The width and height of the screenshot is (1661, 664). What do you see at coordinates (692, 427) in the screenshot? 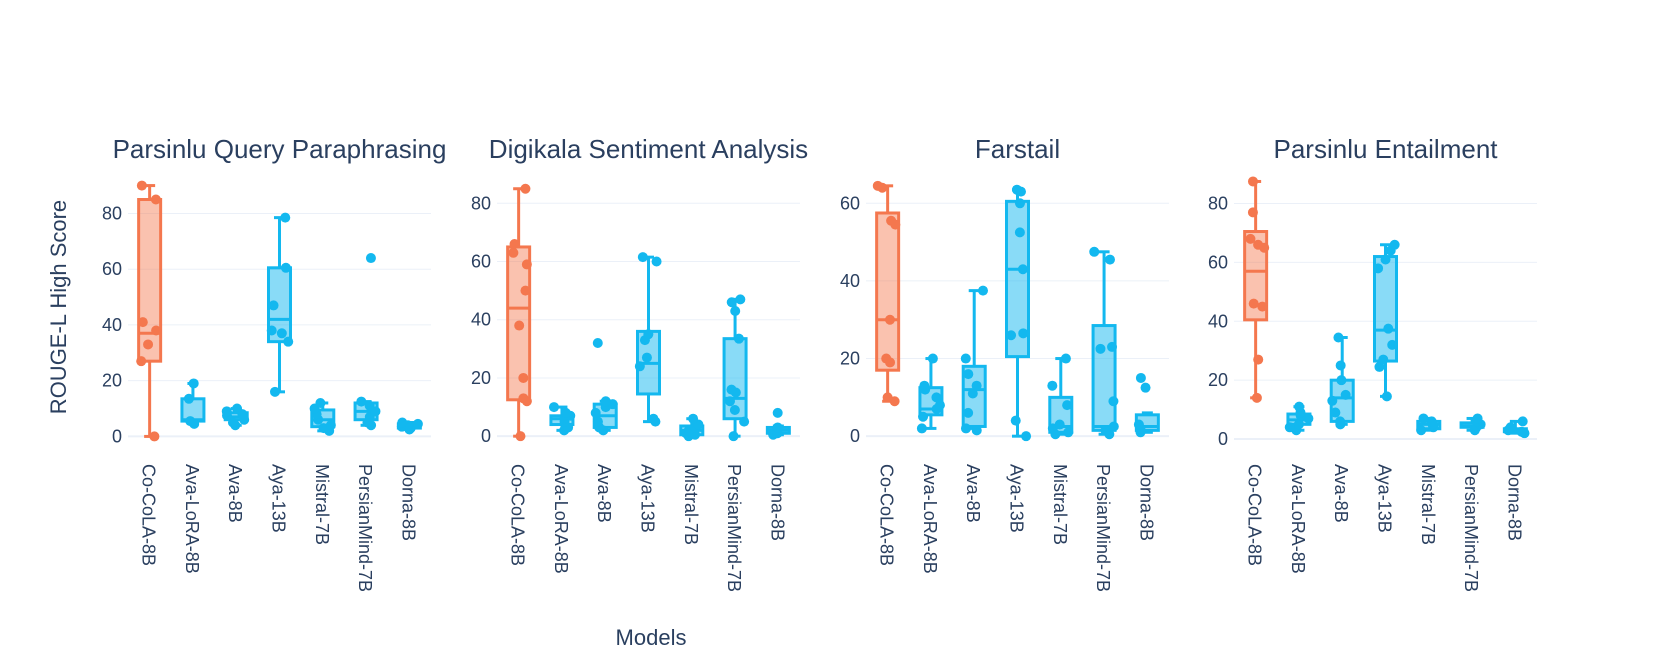
I see `box-mistral-7b` at bounding box center [692, 427].